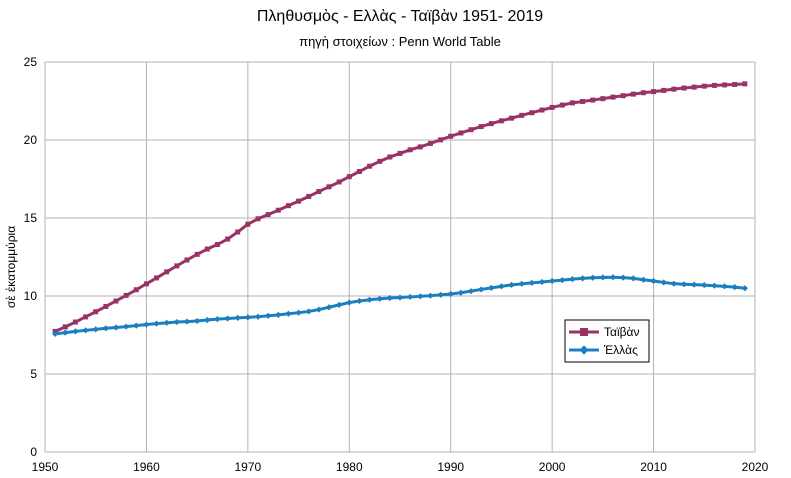  What do you see at coordinates (450, 467) in the screenshot?
I see `x-tick-label: 1990` at bounding box center [450, 467].